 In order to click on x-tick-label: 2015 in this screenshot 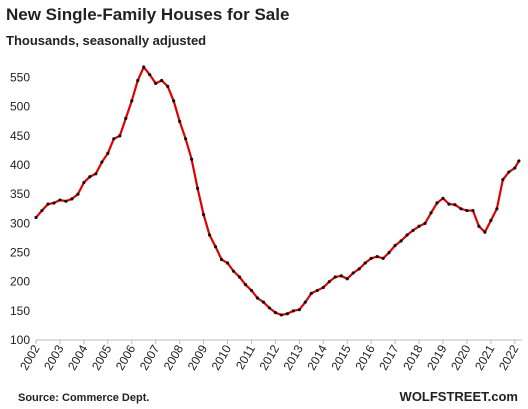, I will do `click(341, 357)`.